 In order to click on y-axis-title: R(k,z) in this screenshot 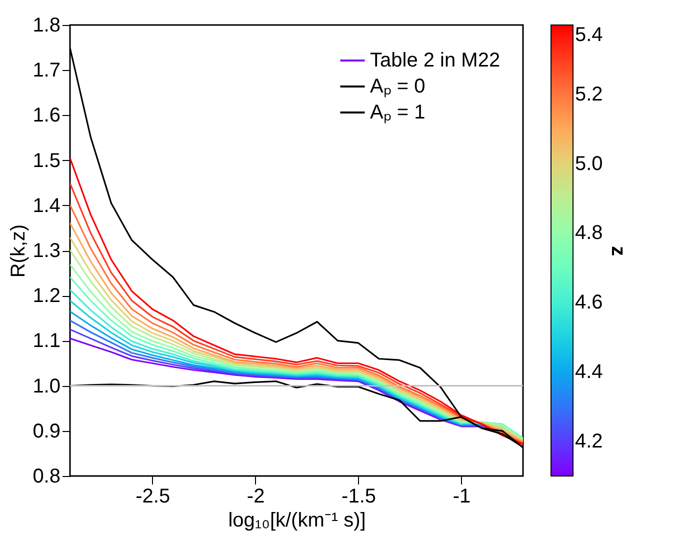, I will do `click(19, 251)`.